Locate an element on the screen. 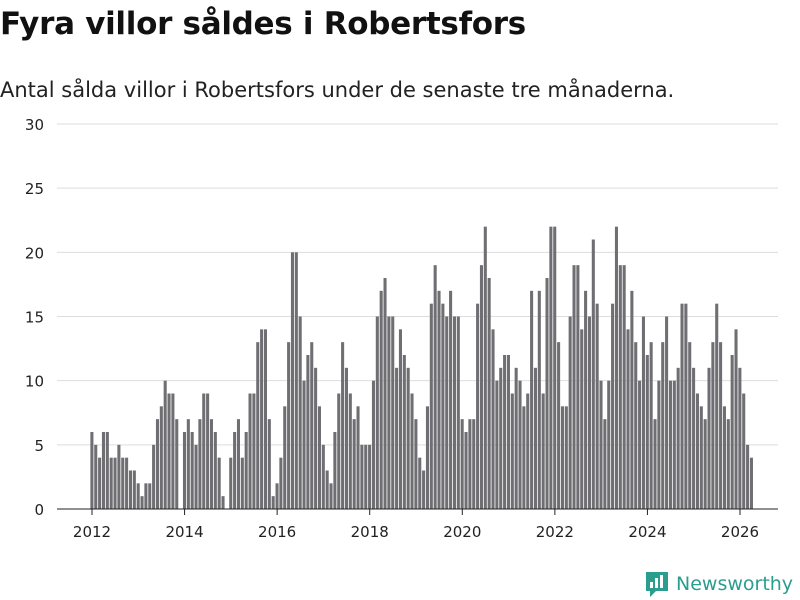 The image size is (800, 600). newsworthy-logo-icon is located at coordinates (657, 584).